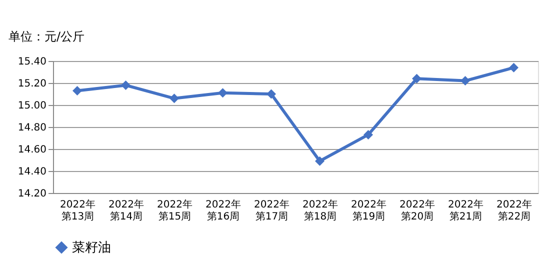 Image resolution: width=552 pixels, height=262 pixels. Describe the element at coordinates (126, 210) in the screenshot. I see `x-tick-label: 2022年第14周` at that location.